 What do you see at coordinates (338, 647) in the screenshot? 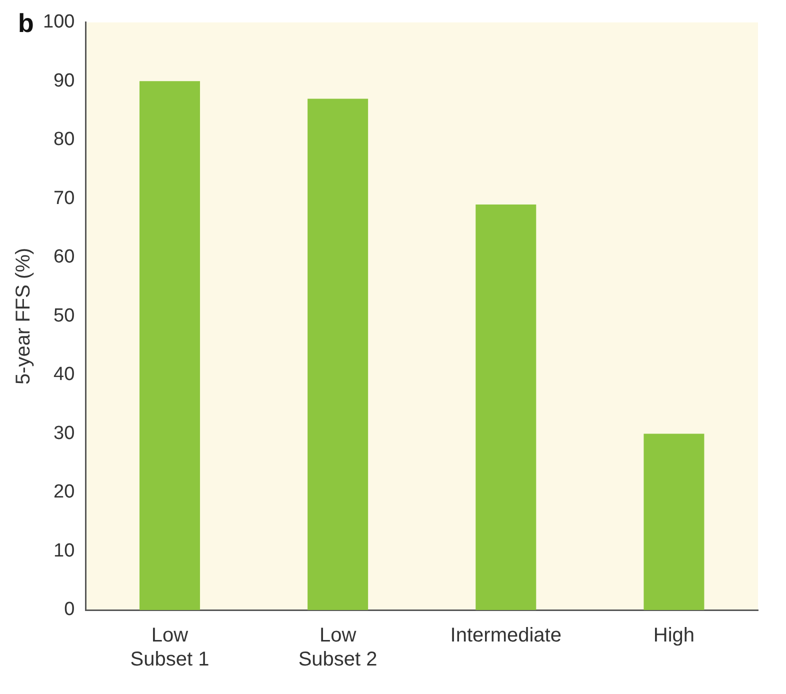
I see `x-tick-label: Low Subset 2` at bounding box center [338, 647].